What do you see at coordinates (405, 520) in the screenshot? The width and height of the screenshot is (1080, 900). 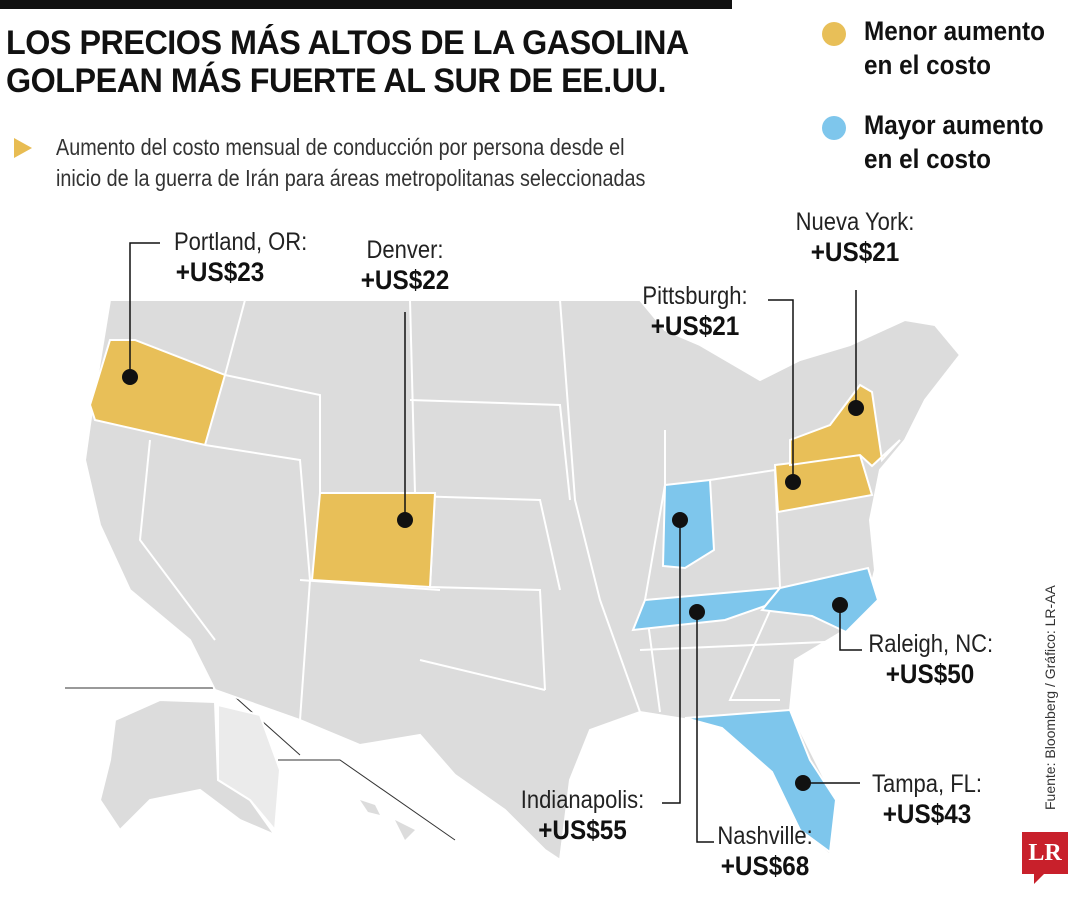 I see `marker-denver` at bounding box center [405, 520].